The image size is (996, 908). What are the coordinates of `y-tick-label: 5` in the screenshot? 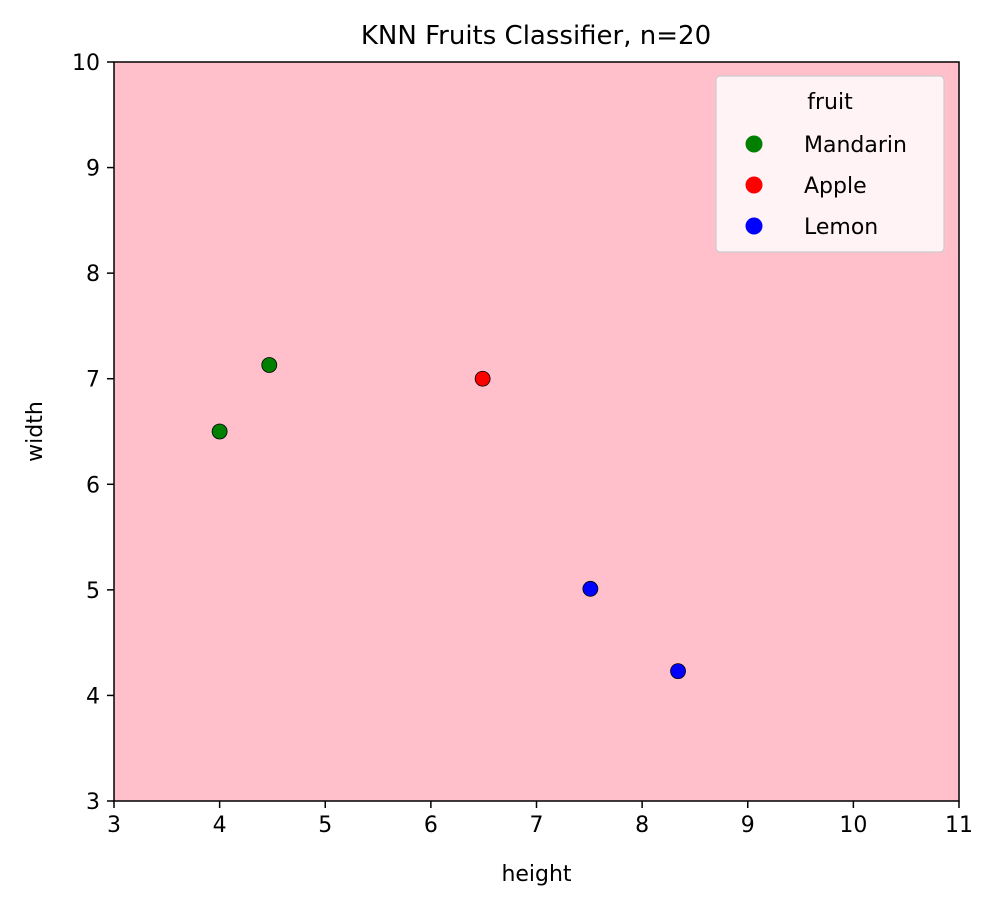 It's located at (93, 591).